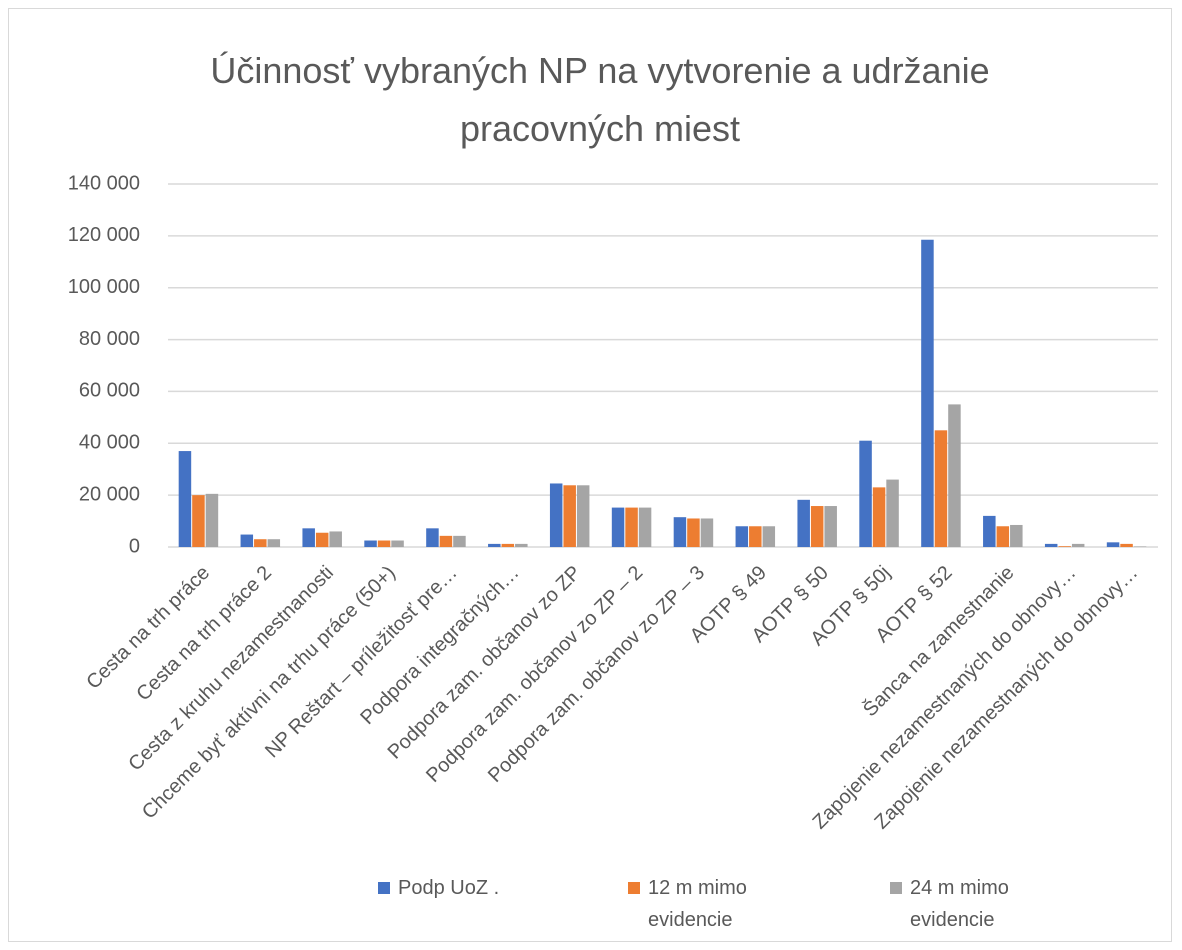  What do you see at coordinates (104, 183) in the screenshot?
I see `y-tick-label: 140 000` at bounding box center [104, 183].